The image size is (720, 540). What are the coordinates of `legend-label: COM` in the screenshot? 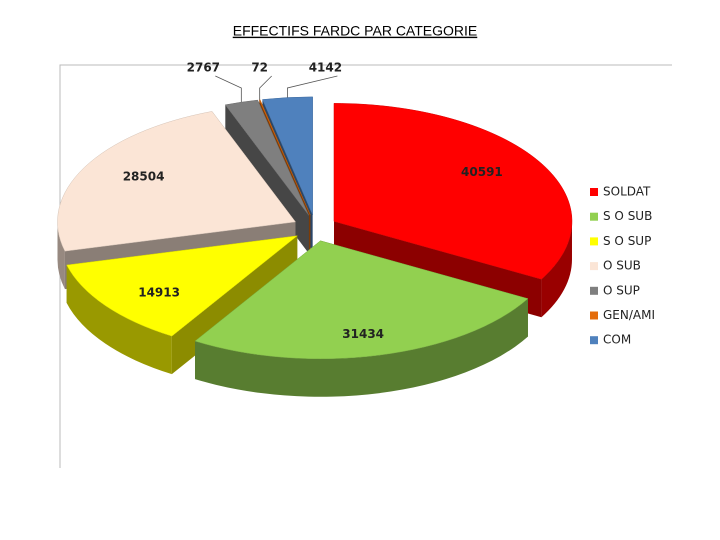 It's located at (617, 340).